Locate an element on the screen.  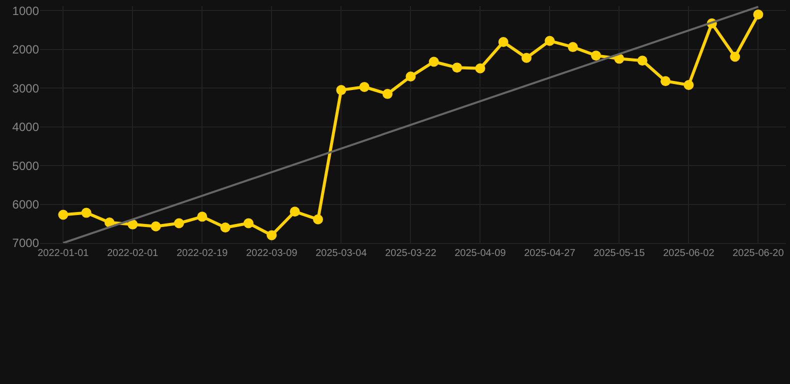
x-tick-label: 2025-04-09 is located at coordinates (480, 253).